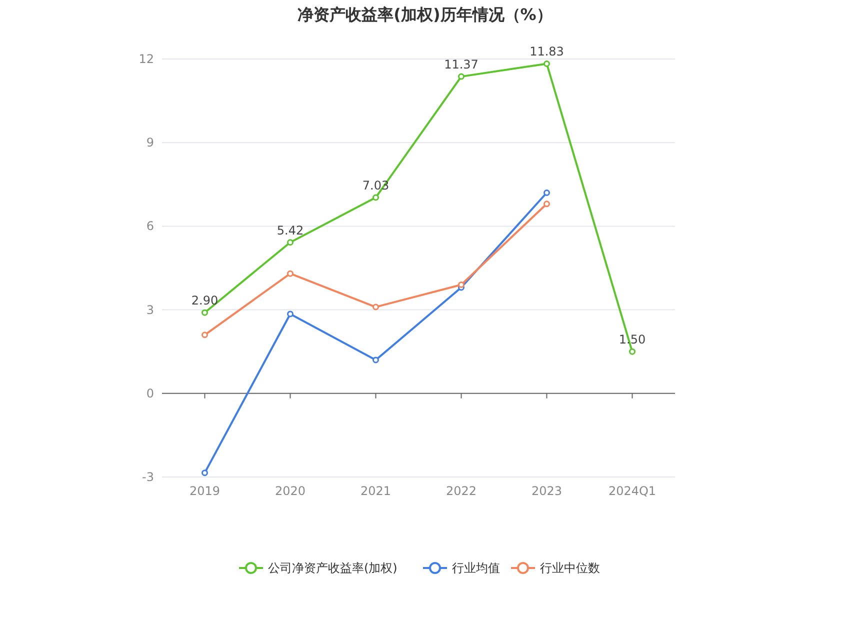 The height and width of the screenshot is (637, 850). Describe the element at coordinates (204, 301) in the screenshot. I see `data-label: 2.90` at that location.